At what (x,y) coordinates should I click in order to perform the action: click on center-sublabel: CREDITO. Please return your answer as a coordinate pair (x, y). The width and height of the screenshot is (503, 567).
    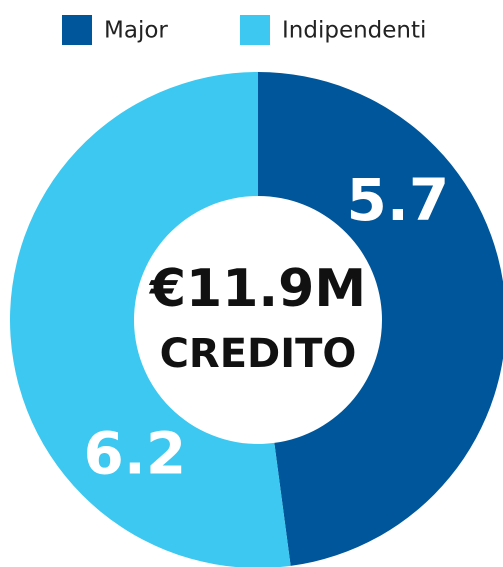
    Looking at the image, I should click on (258, 354).